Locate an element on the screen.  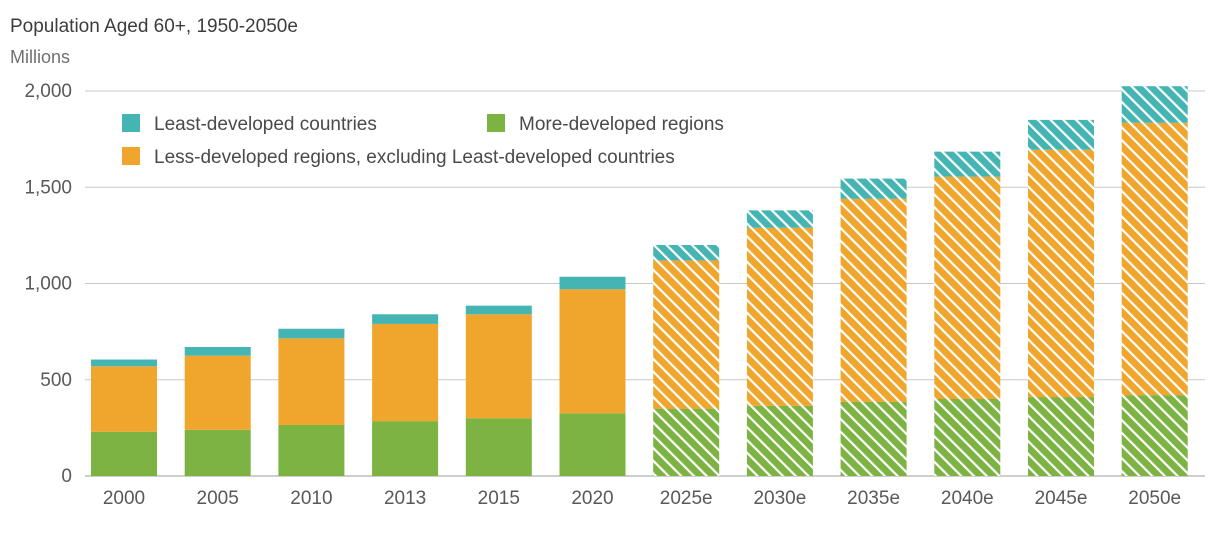
x-tick-label: 2005 is located at coordinates (218, 498).